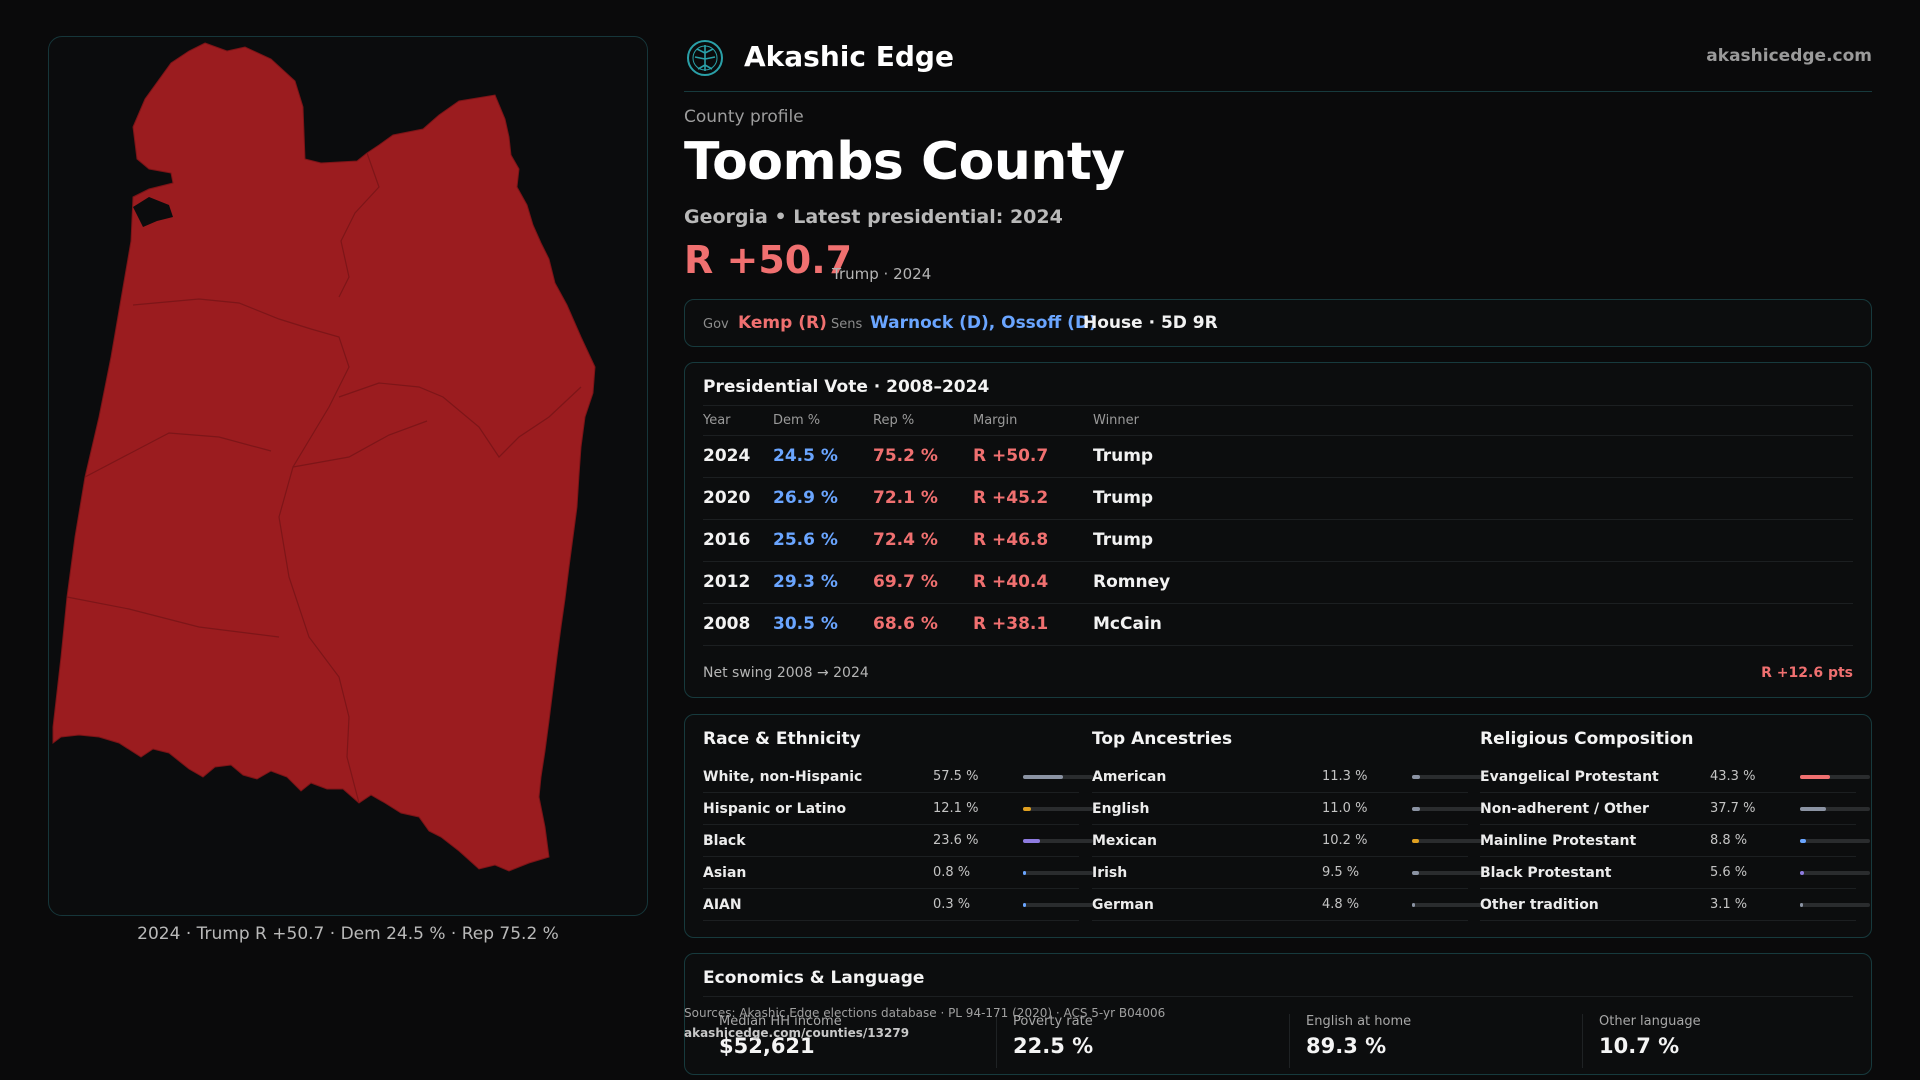 This screenshot has height=1080, width=1920. Describe the element at coordinates (905, 456) in the screenshot. I see `cell-rep: 75.2 %` at that location.